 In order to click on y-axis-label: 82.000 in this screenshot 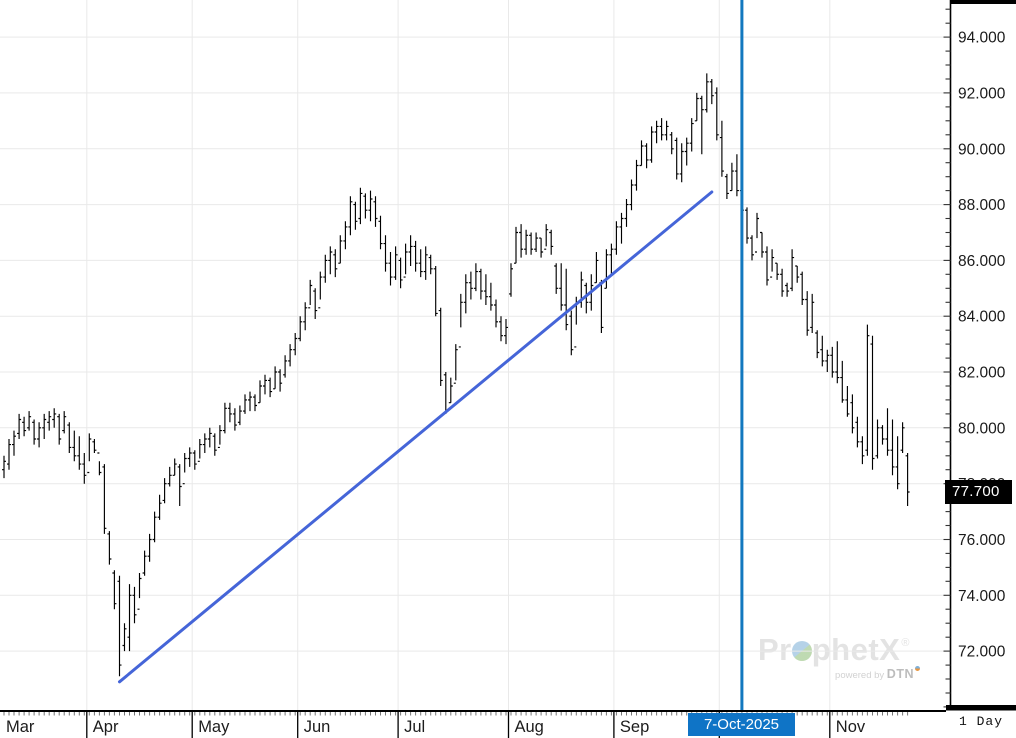, I will do `click(982, 373)`.